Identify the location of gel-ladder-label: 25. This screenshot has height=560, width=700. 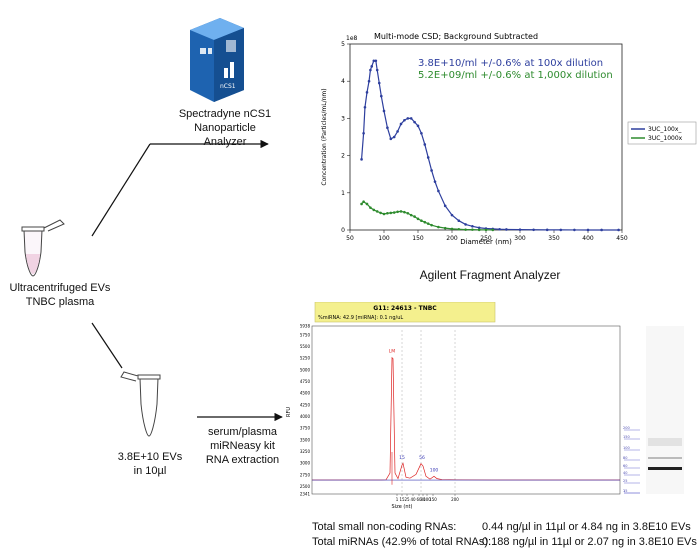
(625, 481).